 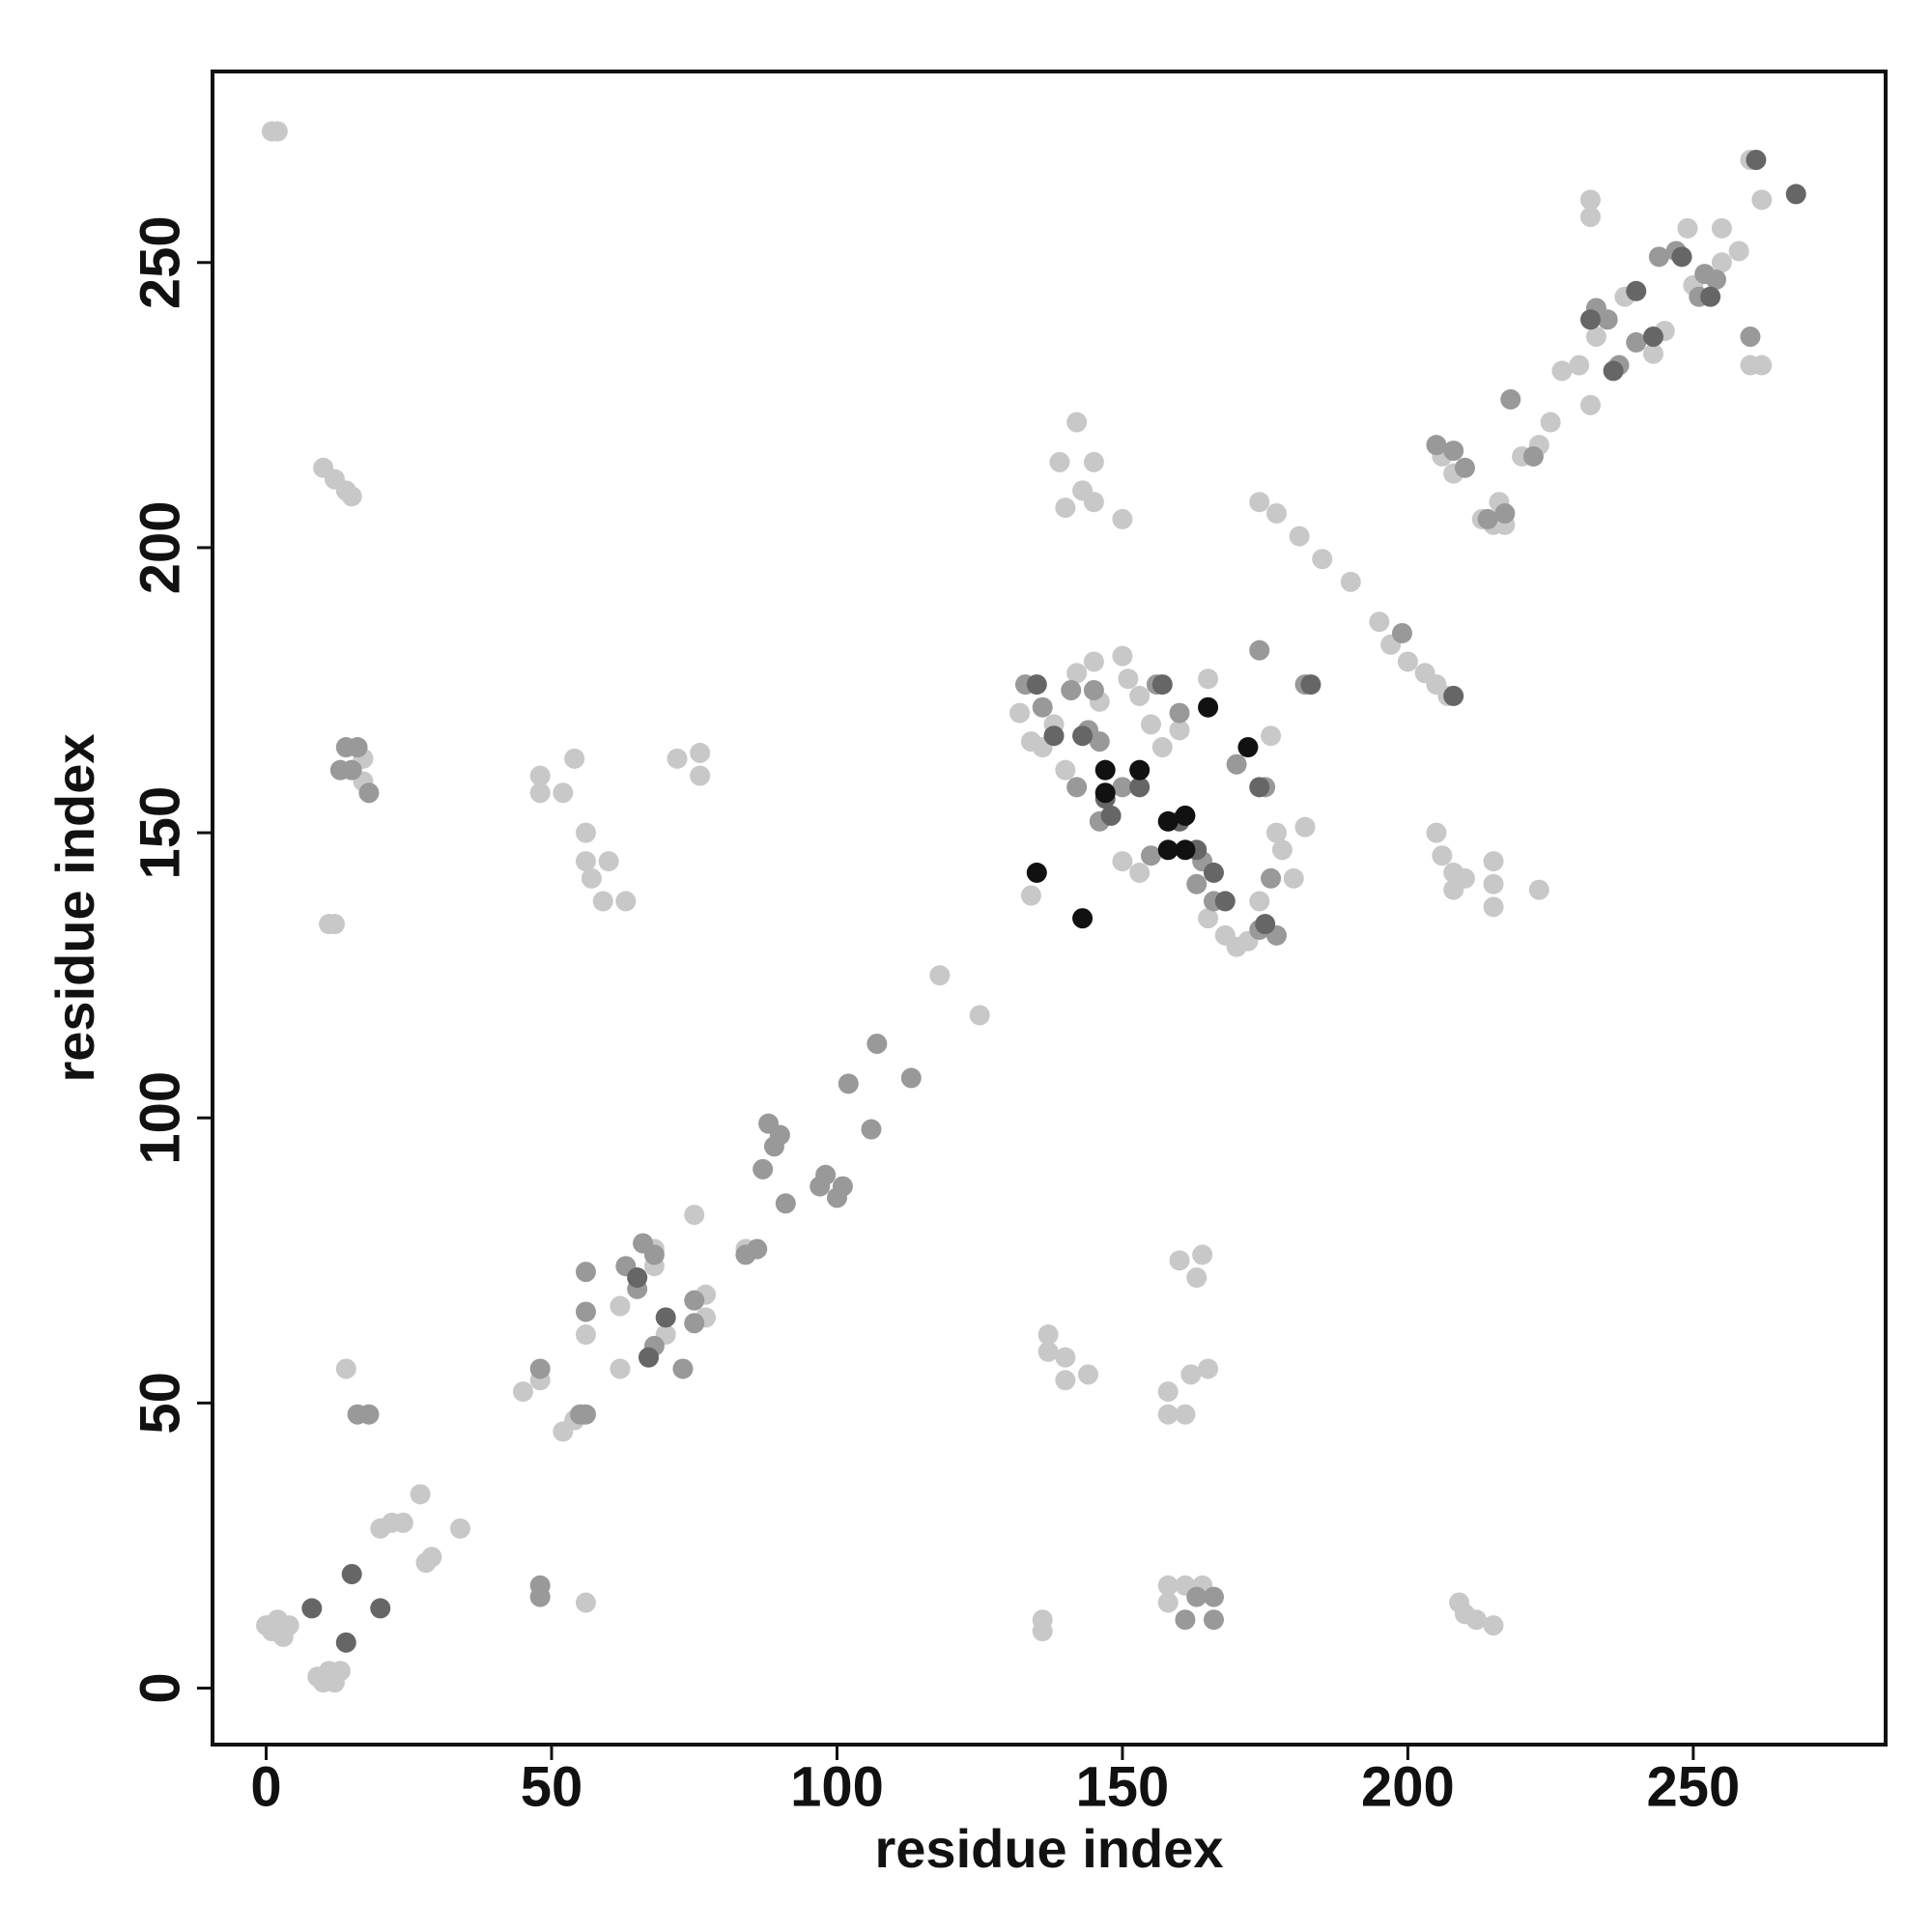 What do you see at coordinates (1123, 1786) in the screenshot?
I see `x-tick-label: 150` at bounding box center [1123, 1786].